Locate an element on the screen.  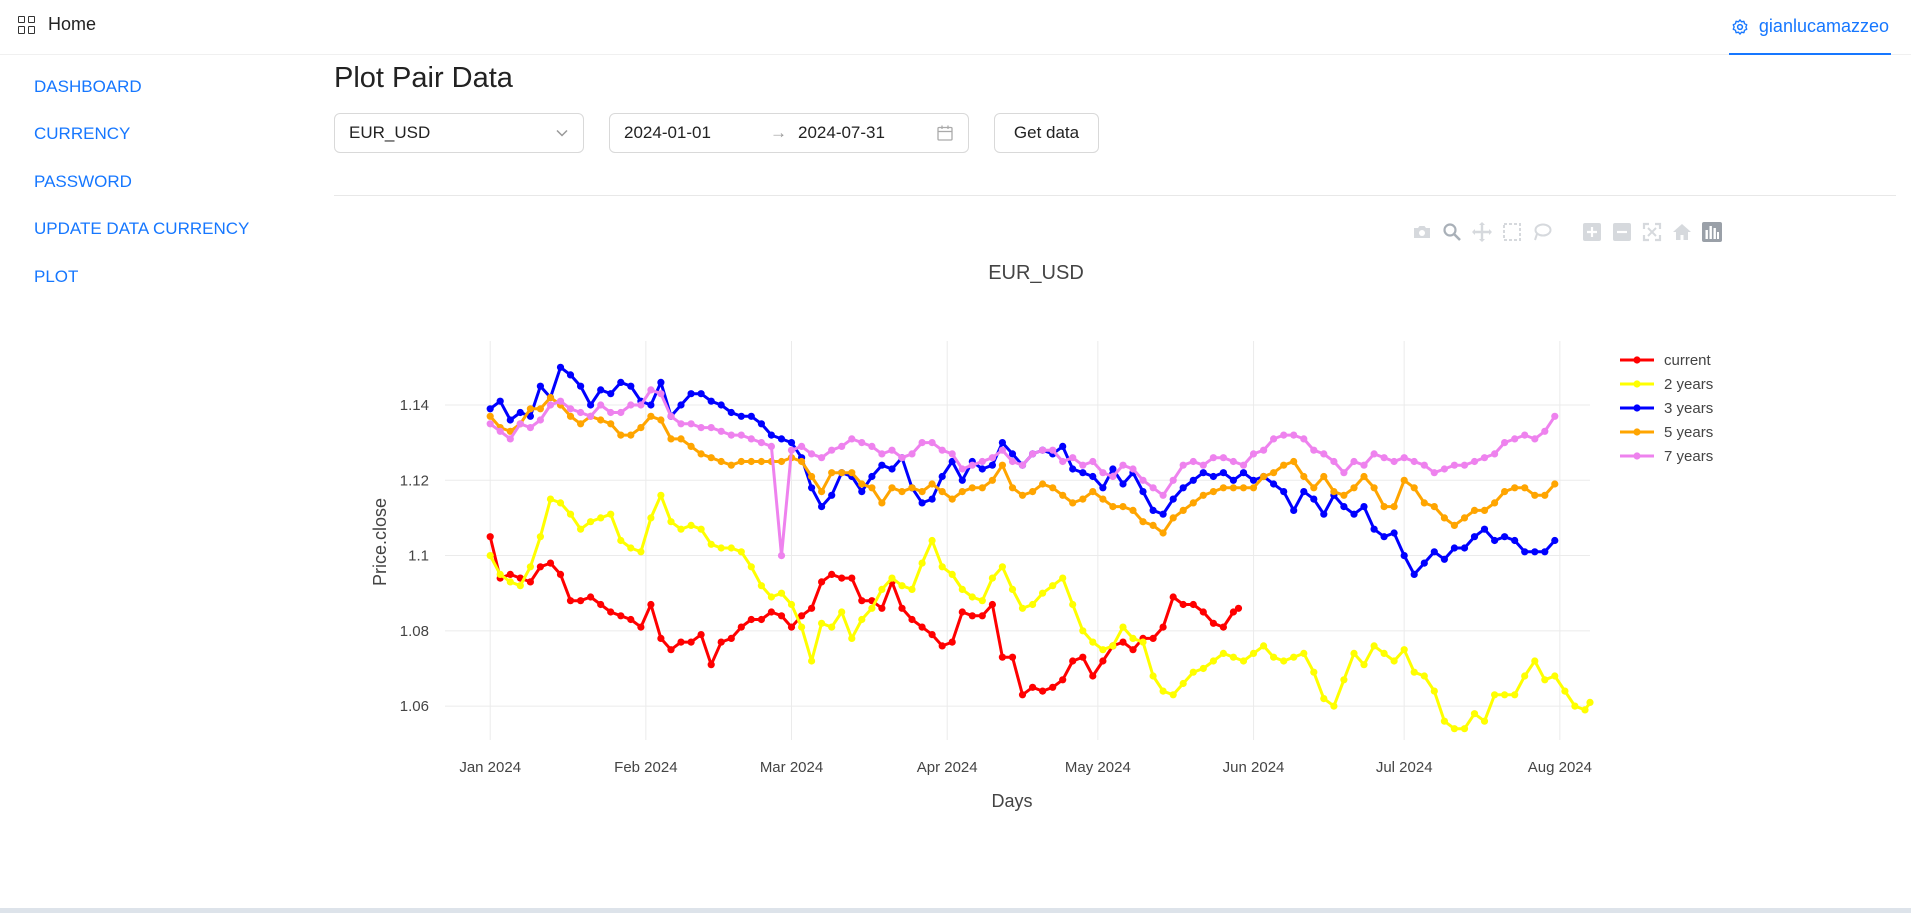
box-select-icon is located at coordinates (1512, 232).